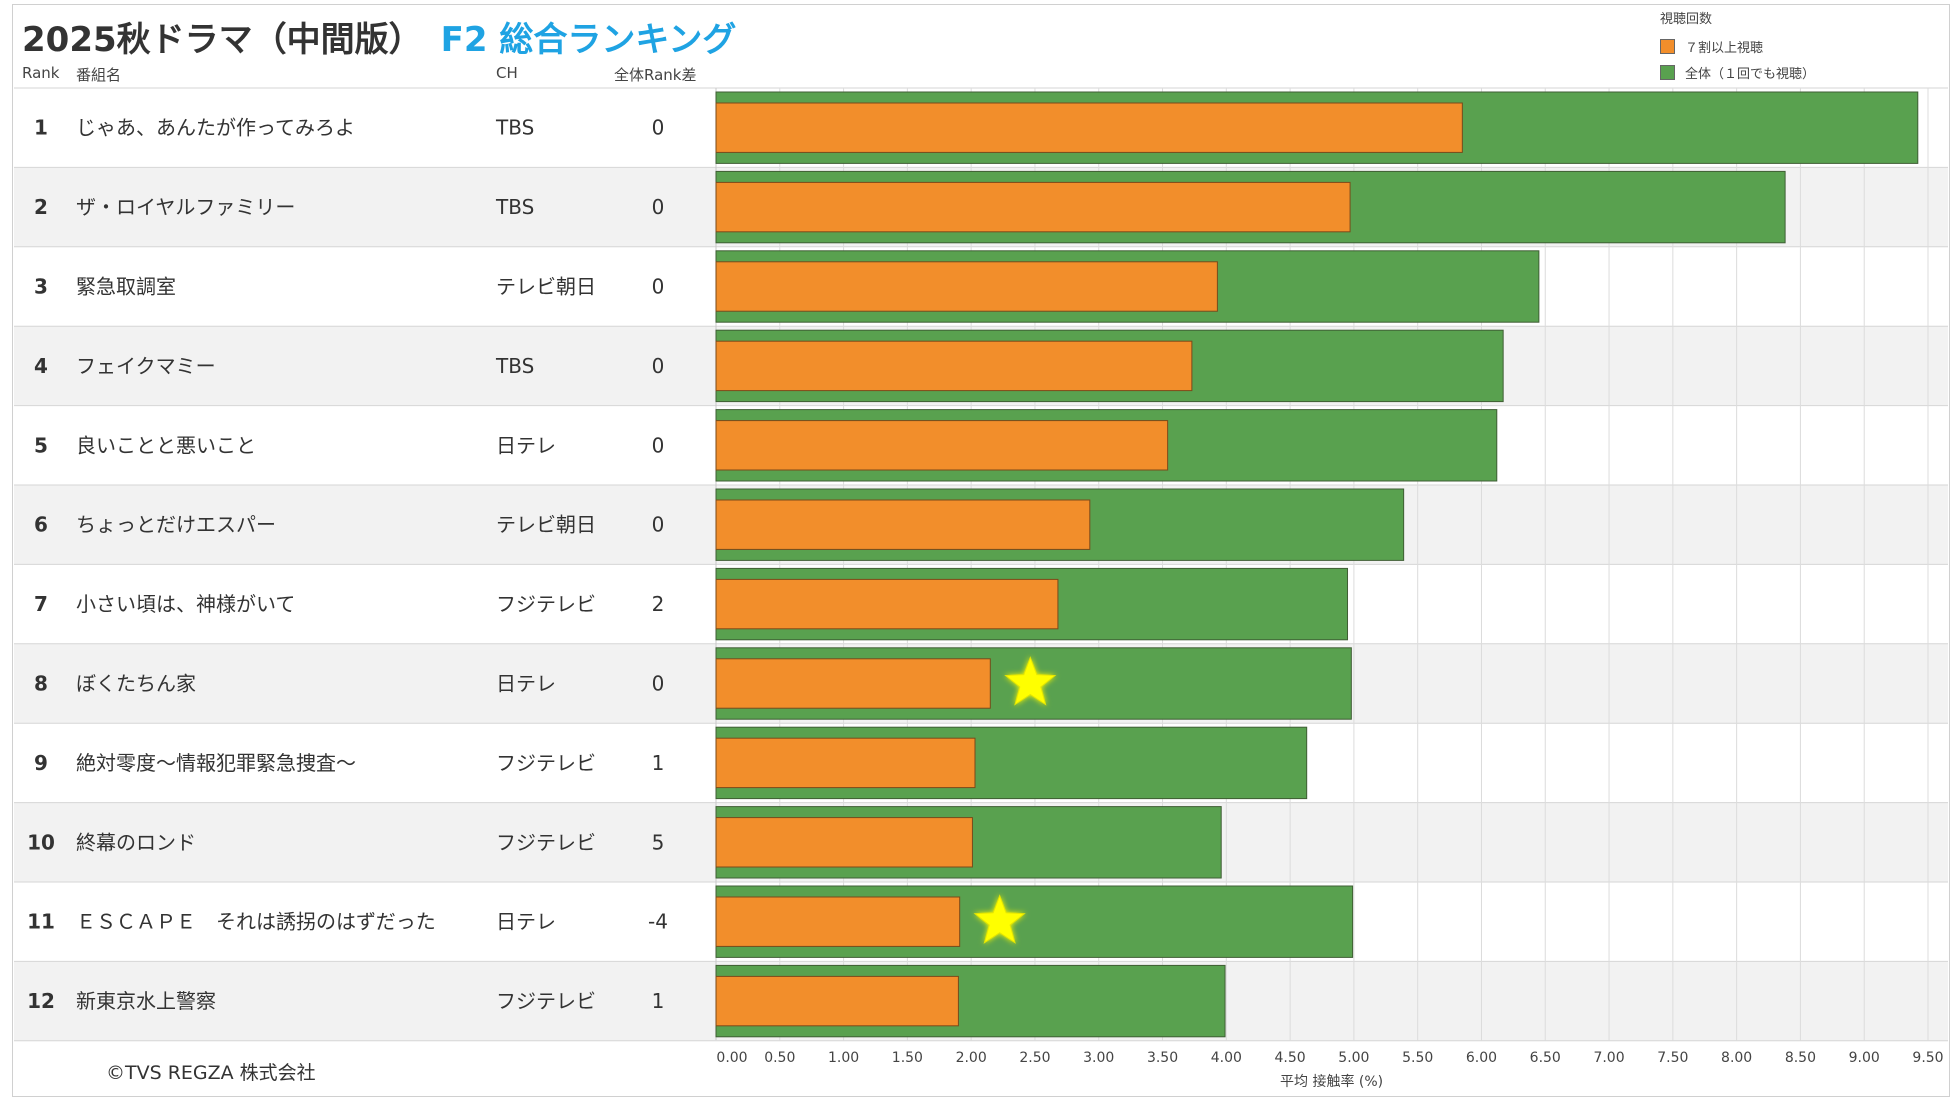  What do you see at coordinates (1098, 1058) in the screenshot?
I see `x-tick-label: 3.00` at bounding box center [1098, 1058].